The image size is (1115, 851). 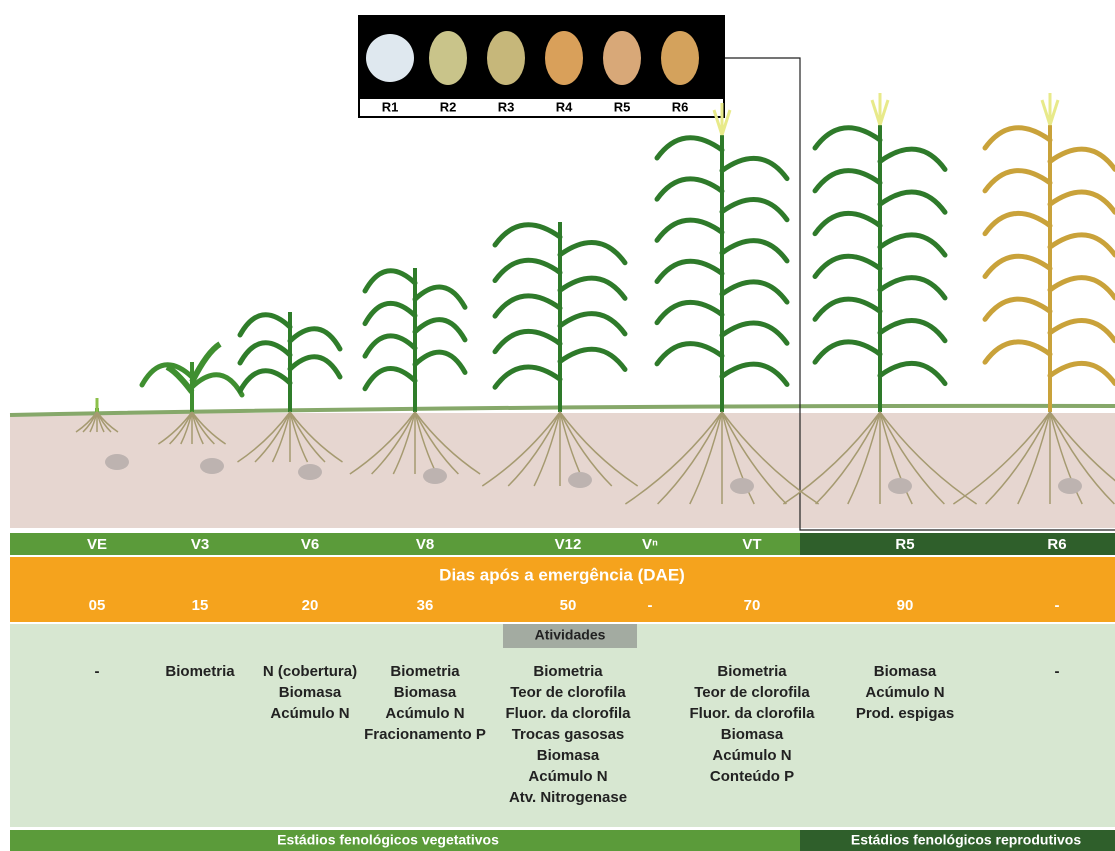 I want to click on stage-label: V3, so click(x=200, y=544).